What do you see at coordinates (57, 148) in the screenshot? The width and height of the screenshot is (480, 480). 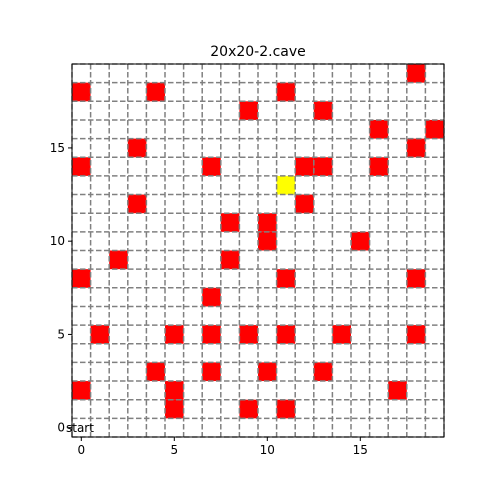 I see `y-tick-label: 15` at bounding box center [57, 148].